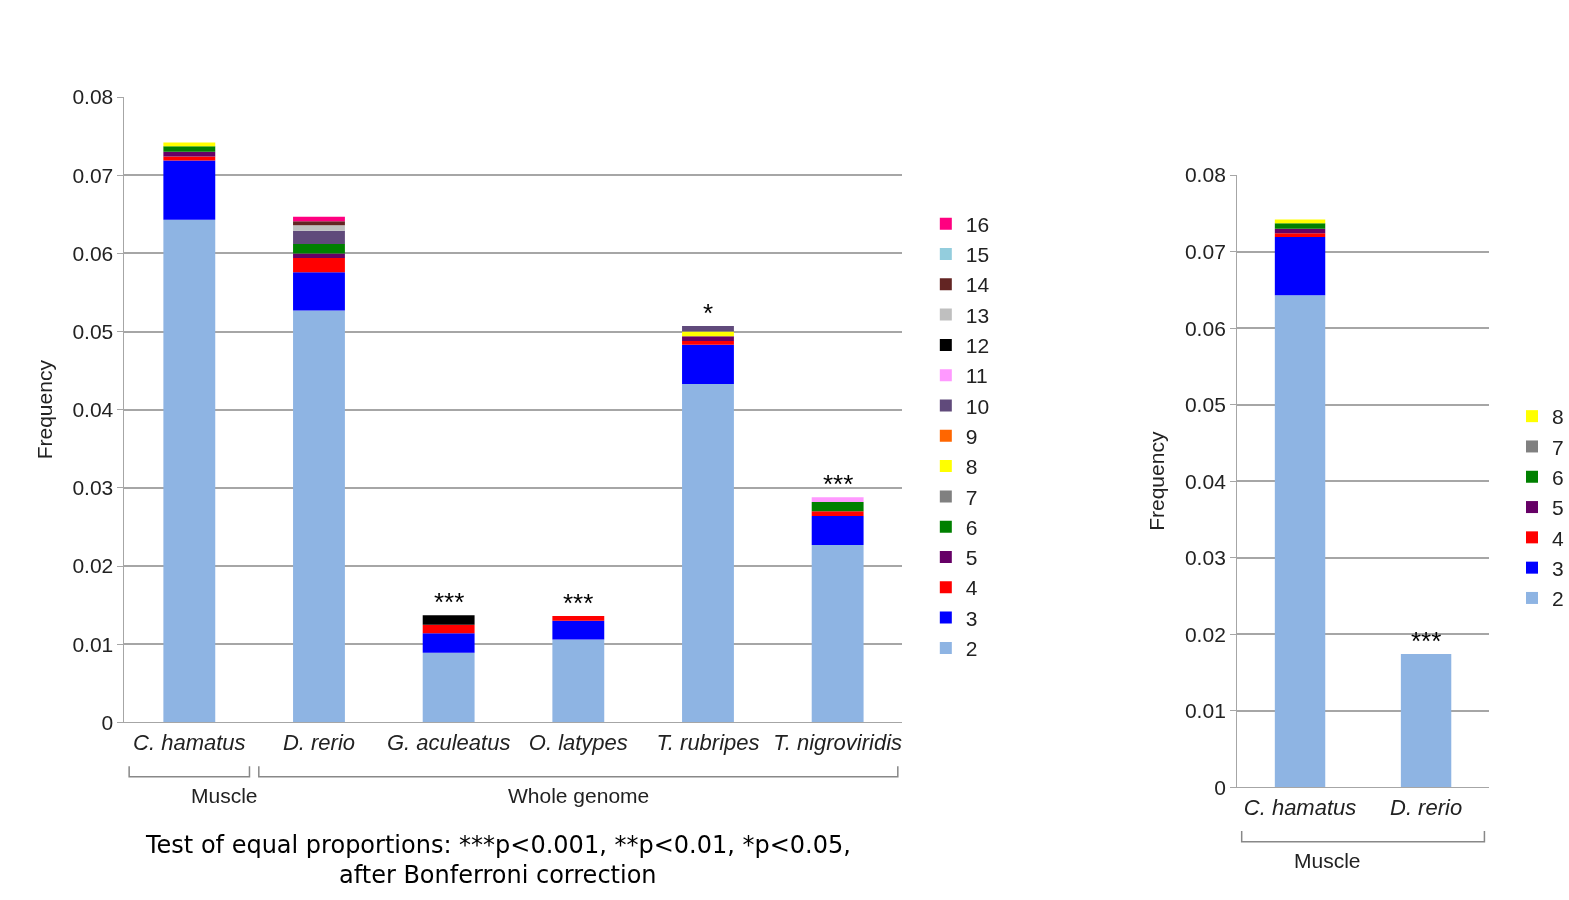 This screenshot has height=900, width=1569. What do you see at coordinates (448, 742) in the screenshot?
I see `x-tick-label: G. aculeatus` at bounding box center [448, 742].